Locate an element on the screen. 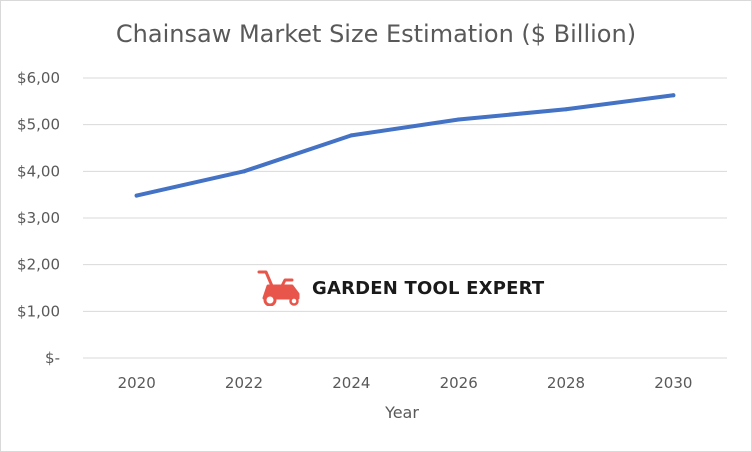 The image size is (752, 452). lawn-mower-icon is located at coordinates (278, 288).